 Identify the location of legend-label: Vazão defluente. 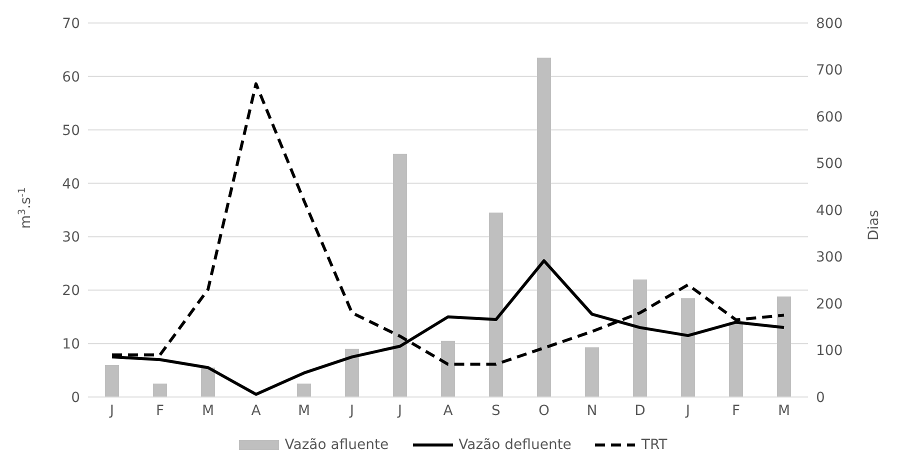
(515, 445).